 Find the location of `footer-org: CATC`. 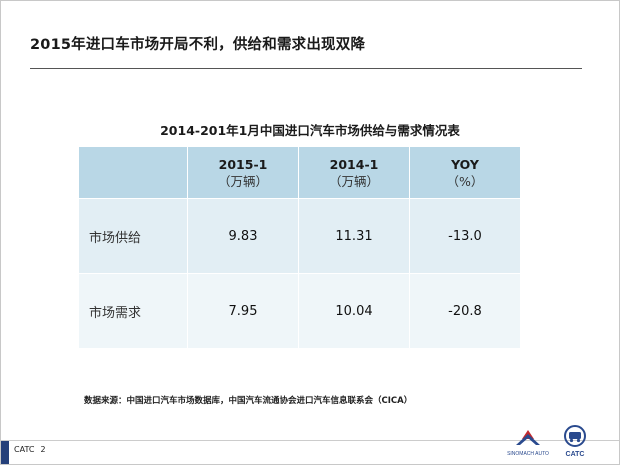

footer-org: CATC is located at coordinates (24, 449).